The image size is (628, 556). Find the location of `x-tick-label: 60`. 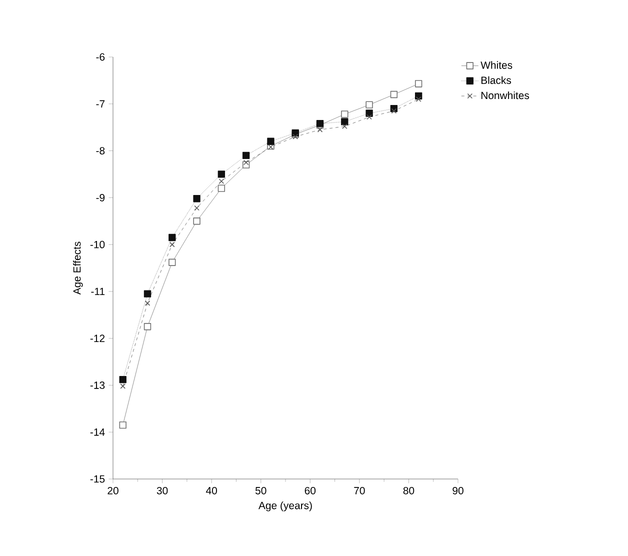

x-tick-label: 60 is located at coordinates (310, 490).